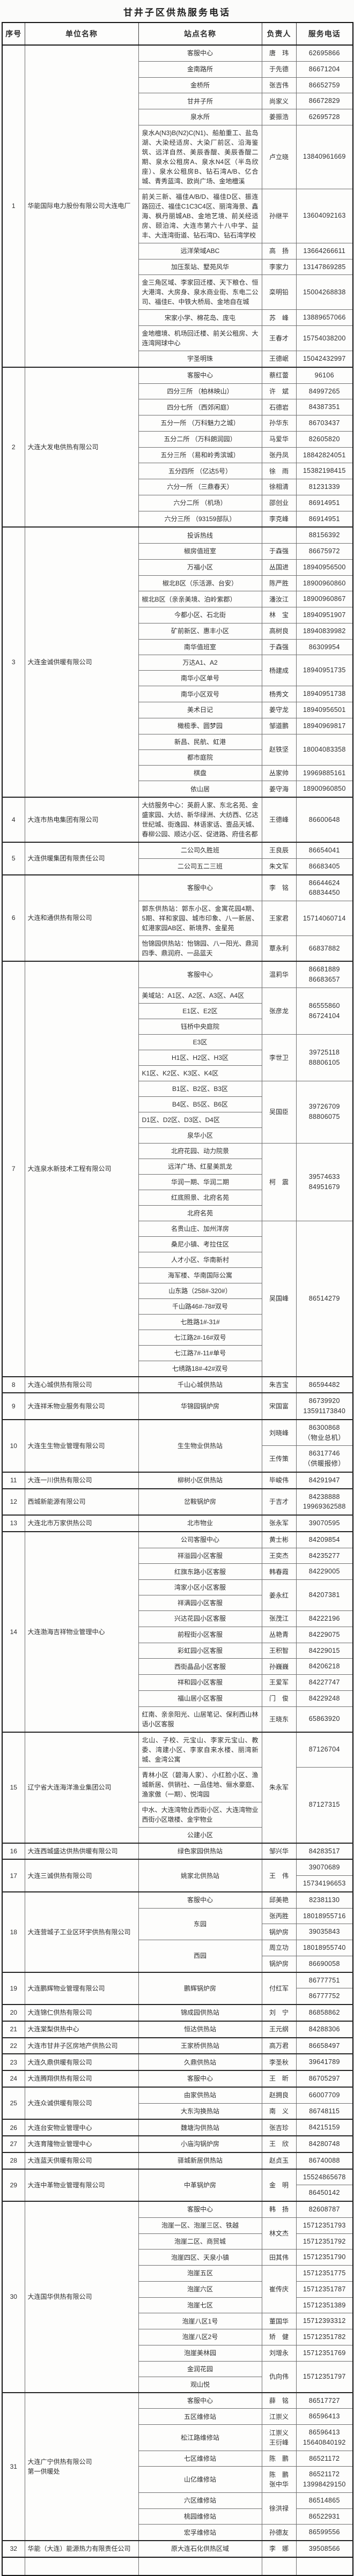  I want to click on phone-cell: 86514279, so click(324, 1299).